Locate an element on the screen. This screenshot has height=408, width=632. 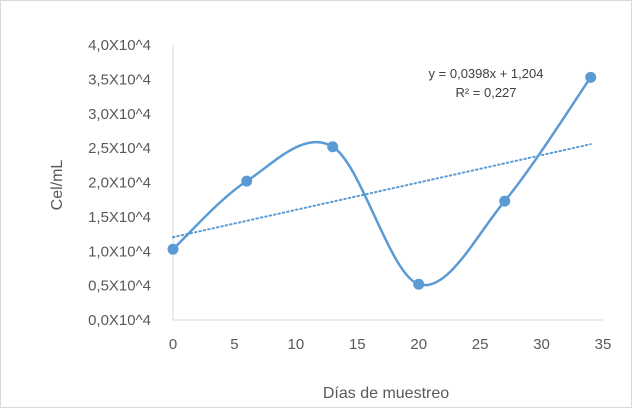
y-tick-label: 3,5X10^4 is located at coordinates (119, 79).